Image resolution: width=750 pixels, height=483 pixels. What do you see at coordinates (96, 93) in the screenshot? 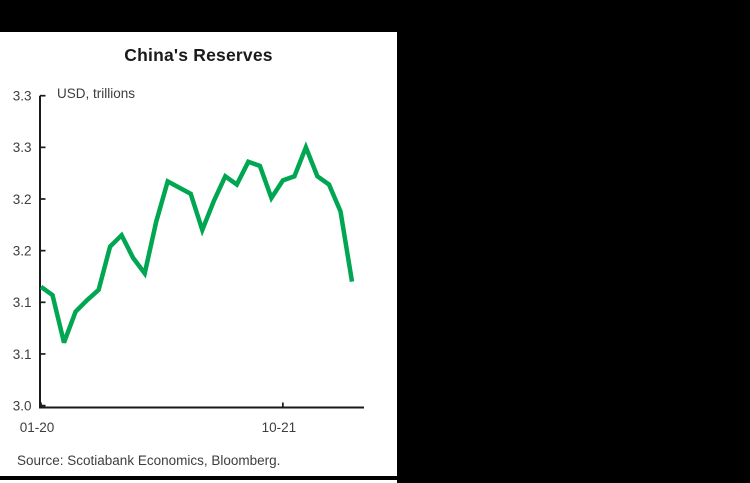
I see `y-axis-unit-label: USD, trillions` at bounding box center [96, 93].